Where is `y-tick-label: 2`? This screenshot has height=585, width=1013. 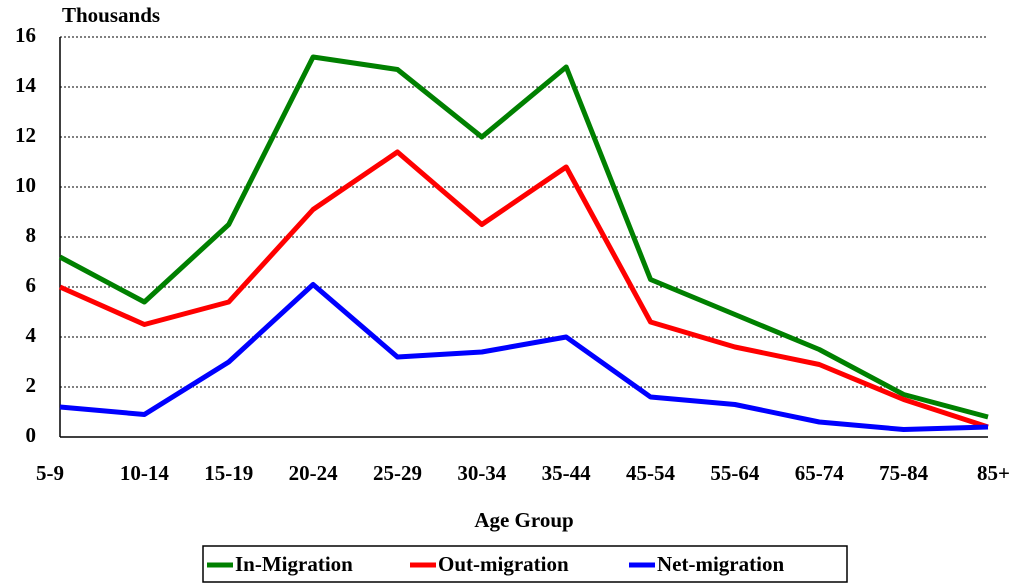 y-tick-label: 2 is located at coordinates (31, 385).